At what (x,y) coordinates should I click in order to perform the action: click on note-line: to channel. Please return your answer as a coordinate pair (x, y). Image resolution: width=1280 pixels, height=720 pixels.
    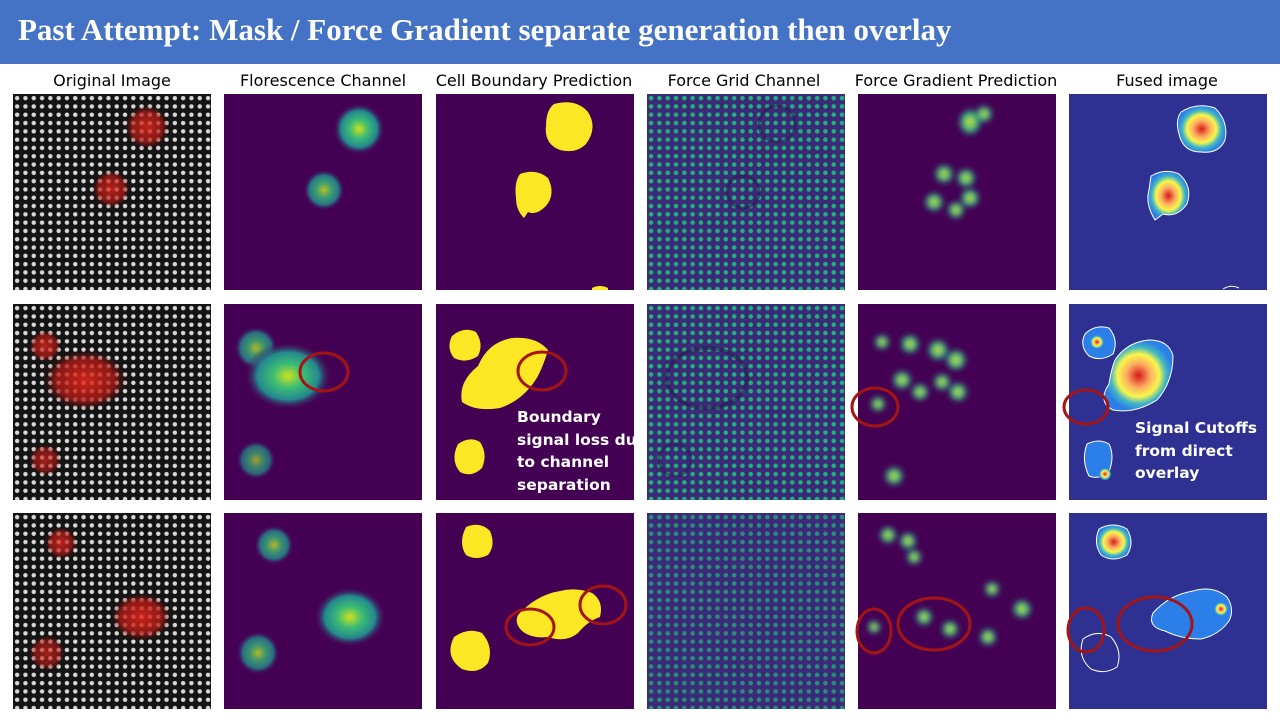
    Looking at the image, I should click on (563, 462).